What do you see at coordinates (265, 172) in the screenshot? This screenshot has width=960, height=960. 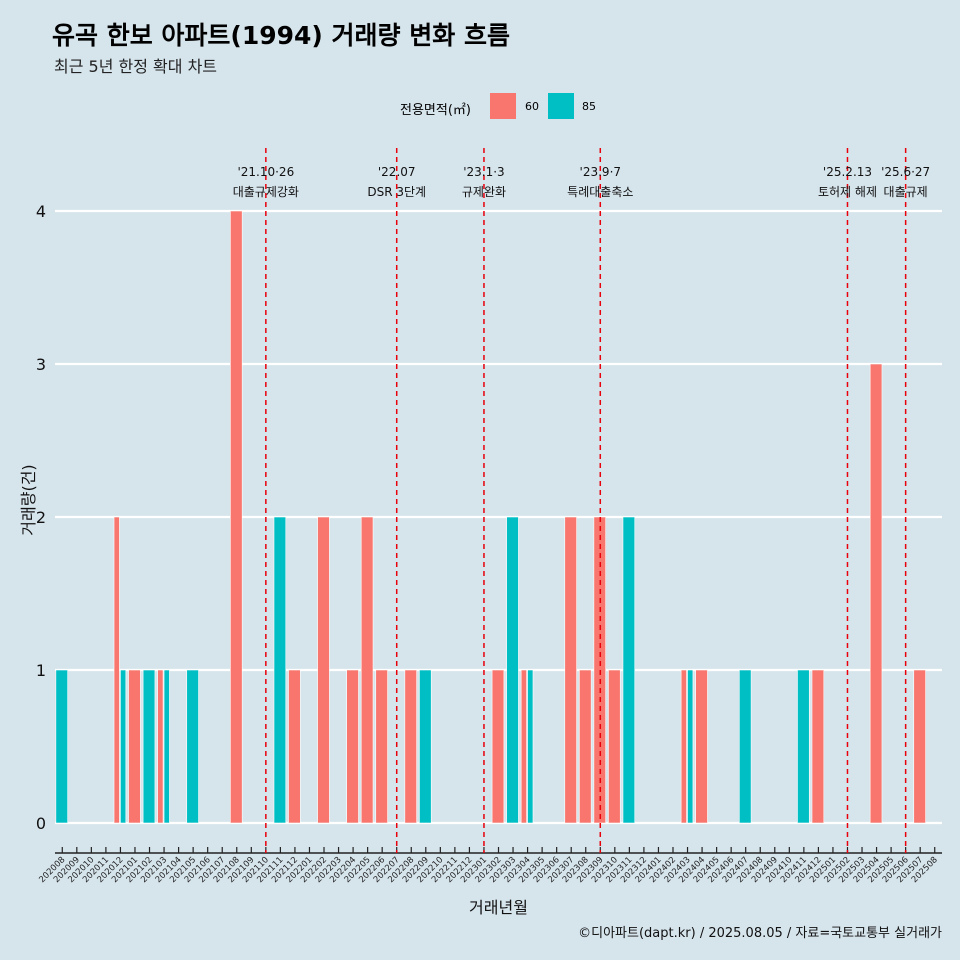 I see `annotation-date-202110: '21.10·26` at bounding box center [265, 172].